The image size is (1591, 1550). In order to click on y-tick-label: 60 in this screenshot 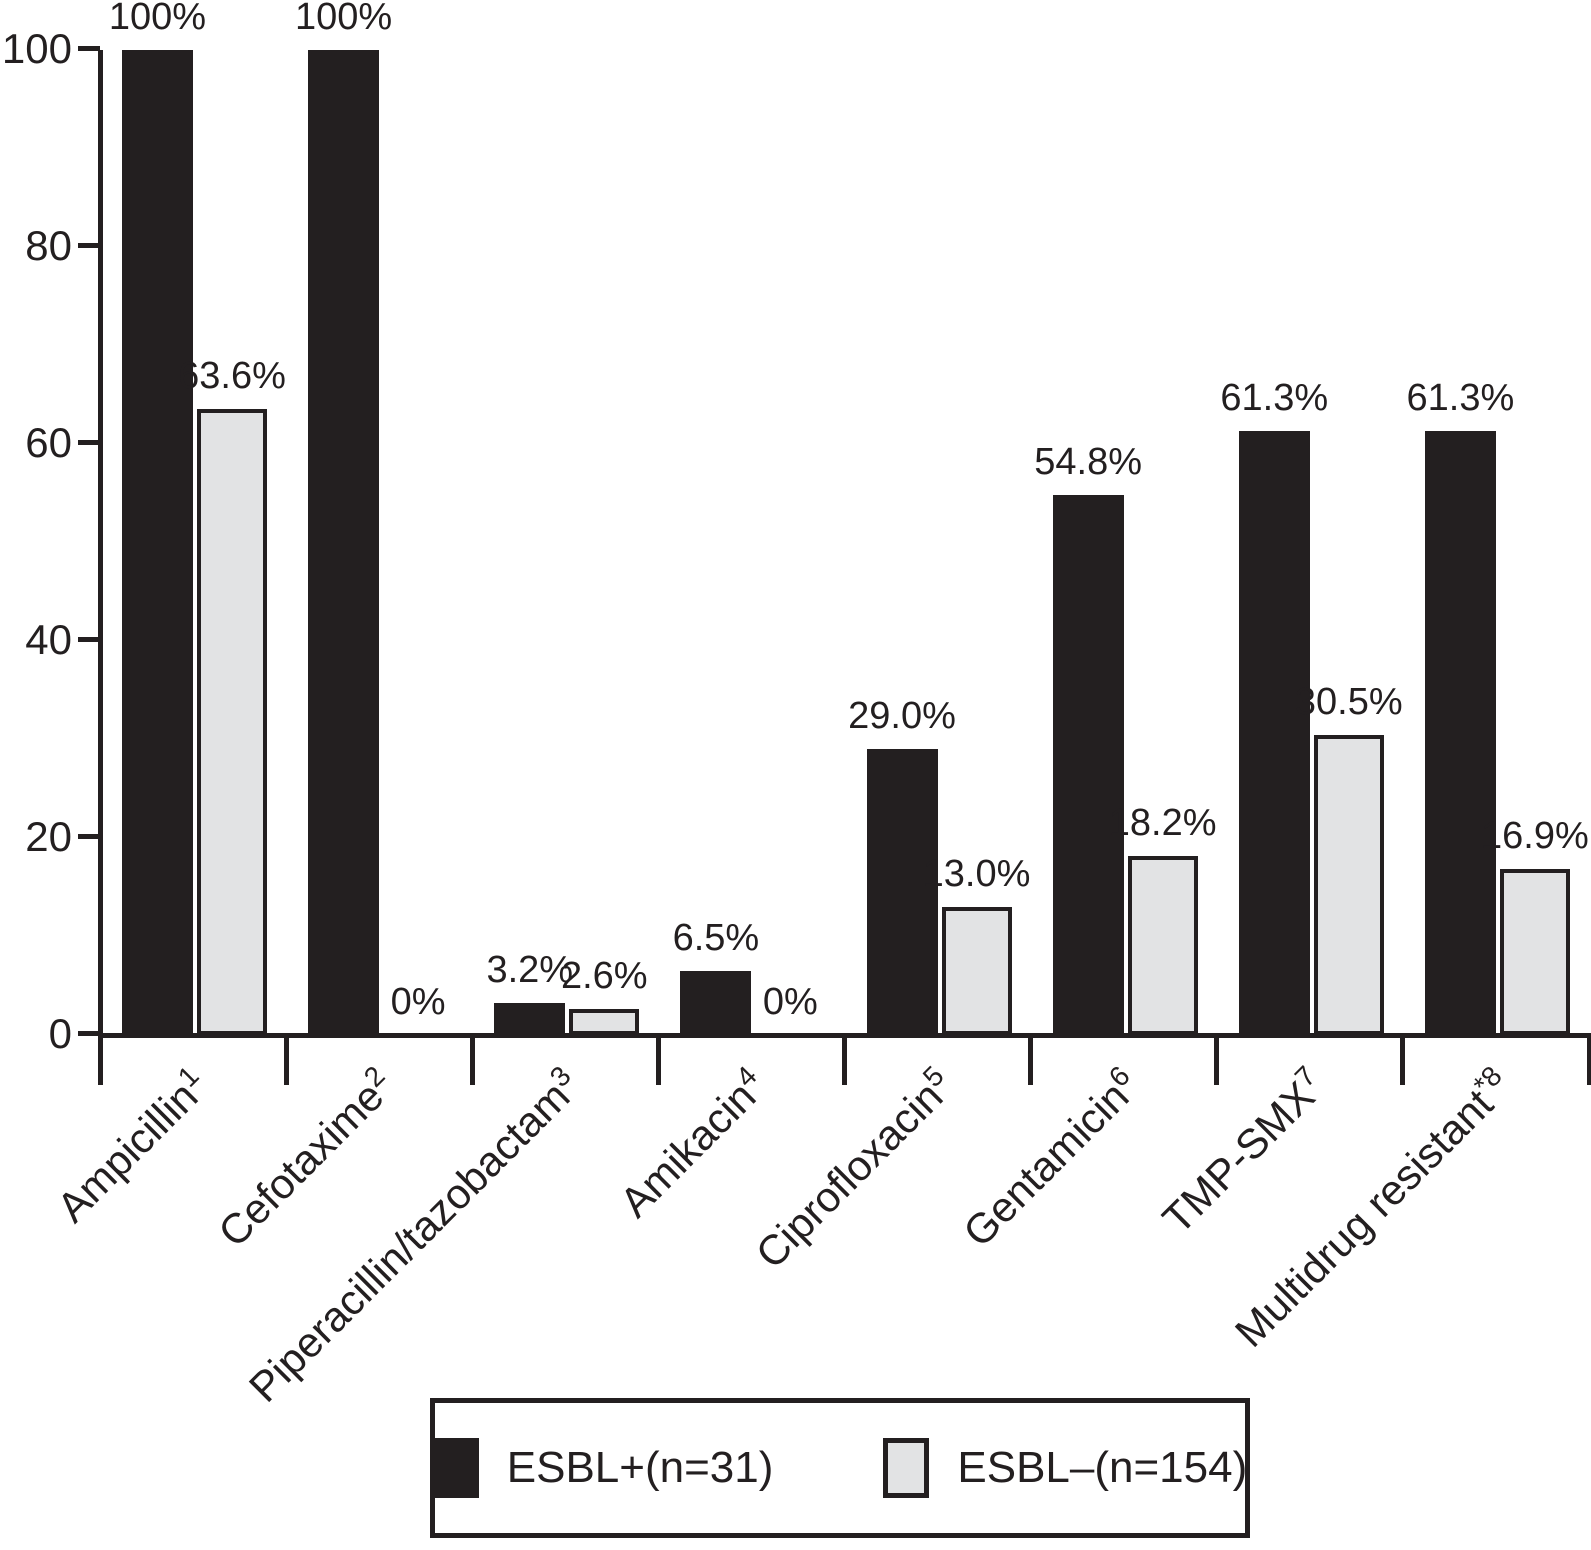, I will do `click(48, 442)`.